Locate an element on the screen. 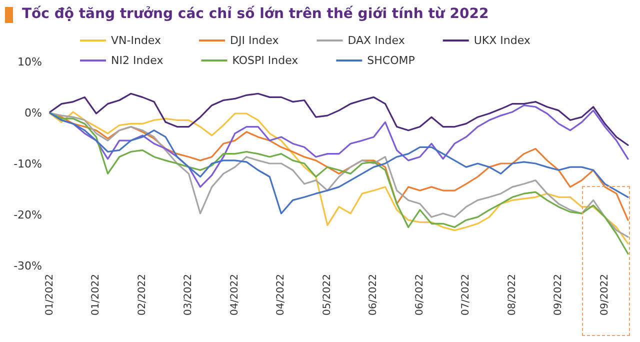 Image resolution: width=640 pixels, height=342 pixels. legend-label: SHCOMP is located at coordinates (391, 60).